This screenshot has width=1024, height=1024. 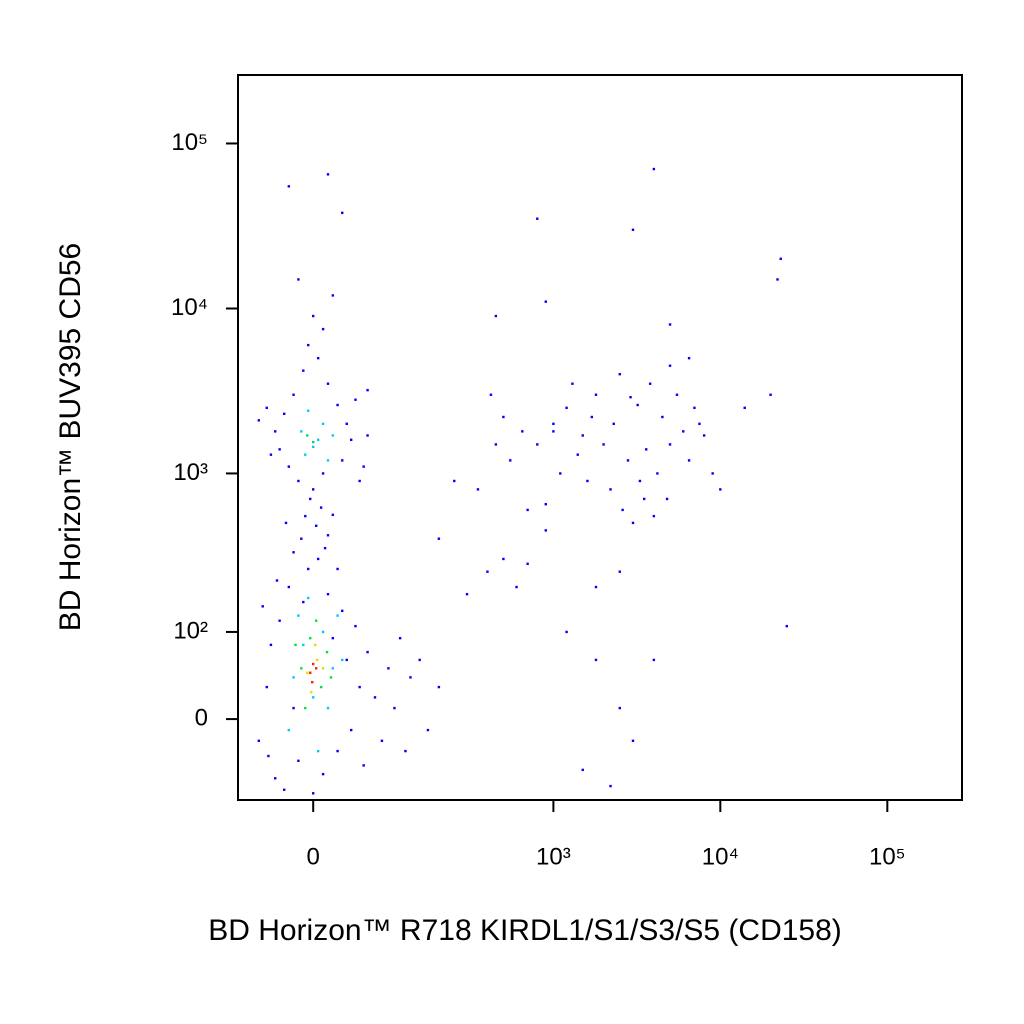 What do you see at coordinates (525, 930) in the screenshot?
I see `x-axis-title: BD Horizon™ R718 KIRDL1/S1/S3/S5 (CD158)` at bounding box center [525, 930].